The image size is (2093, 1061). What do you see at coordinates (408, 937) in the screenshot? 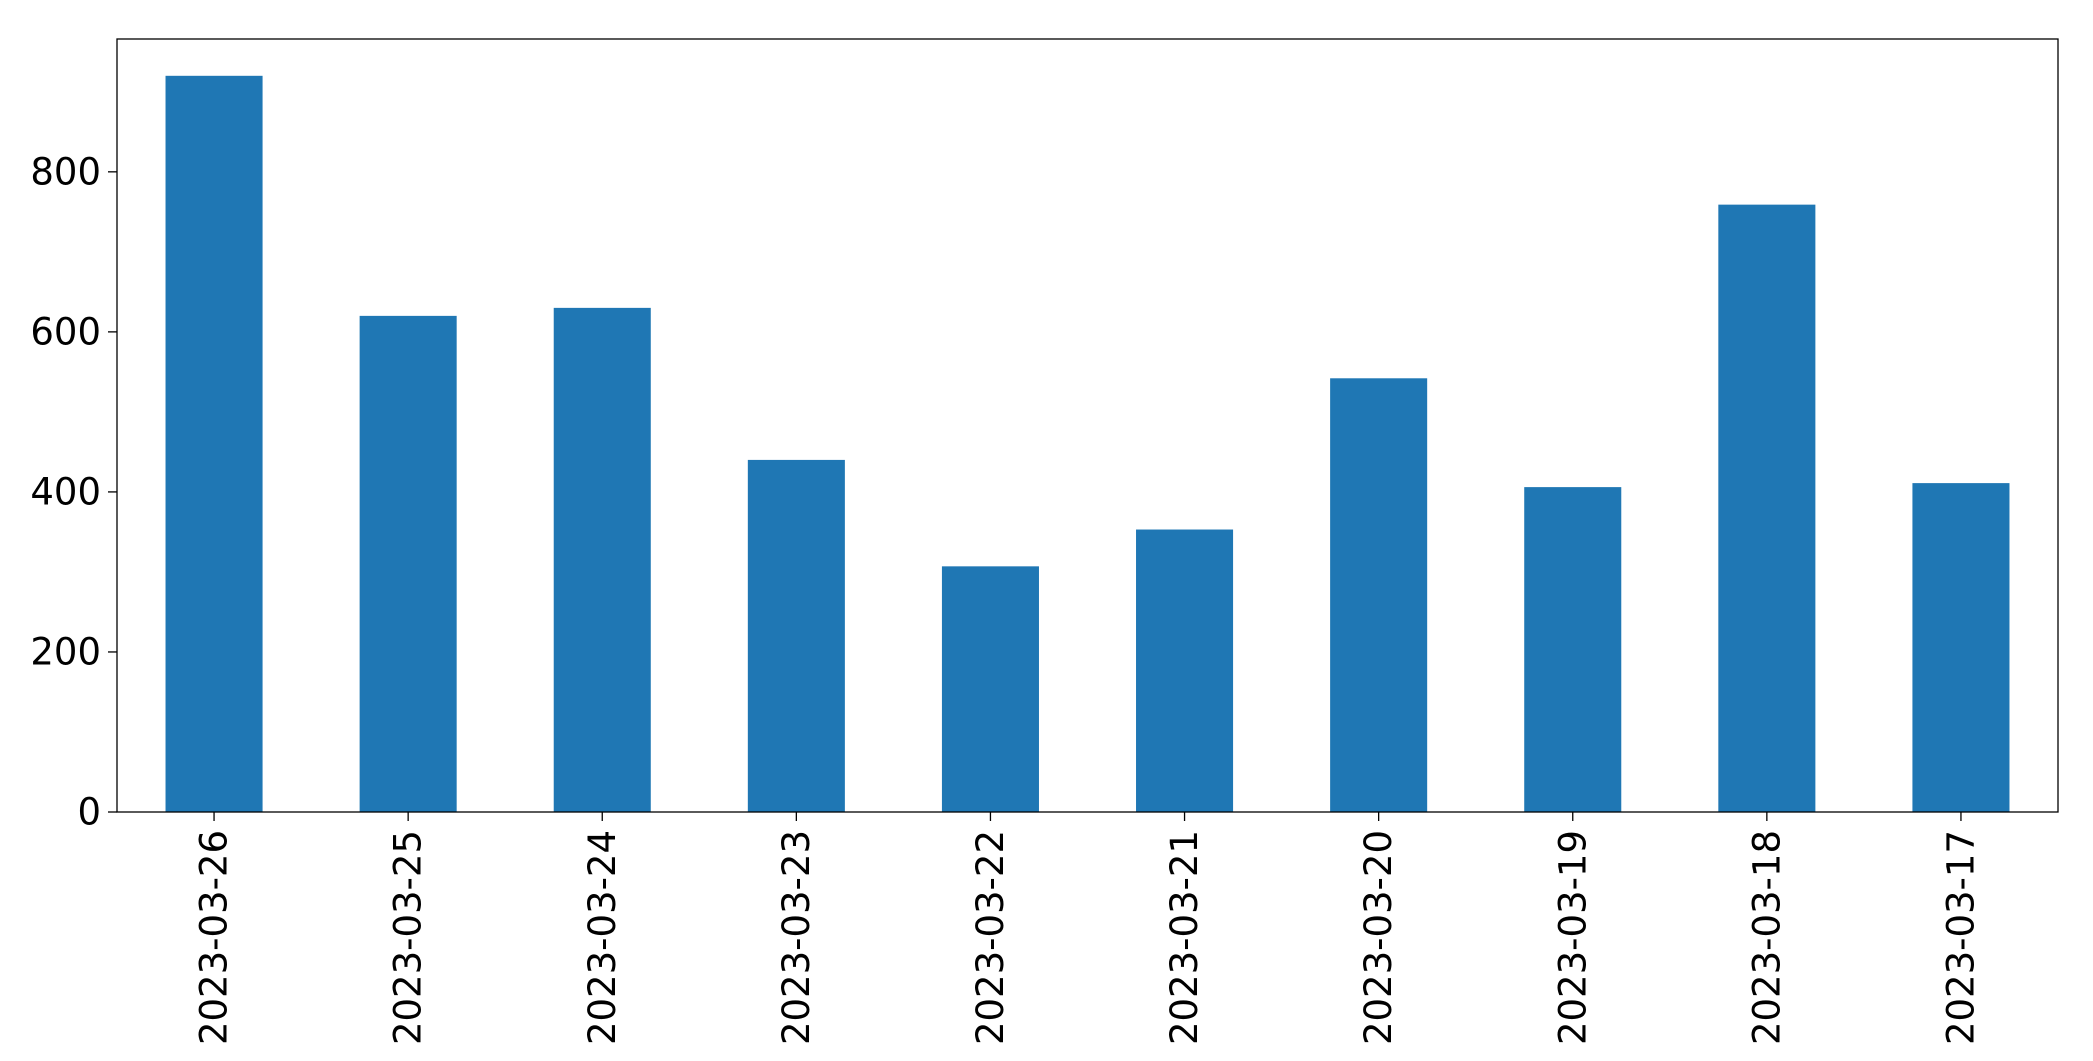
I see `x-tick-label: 2023-03-25` at bounding box center [408, 937].